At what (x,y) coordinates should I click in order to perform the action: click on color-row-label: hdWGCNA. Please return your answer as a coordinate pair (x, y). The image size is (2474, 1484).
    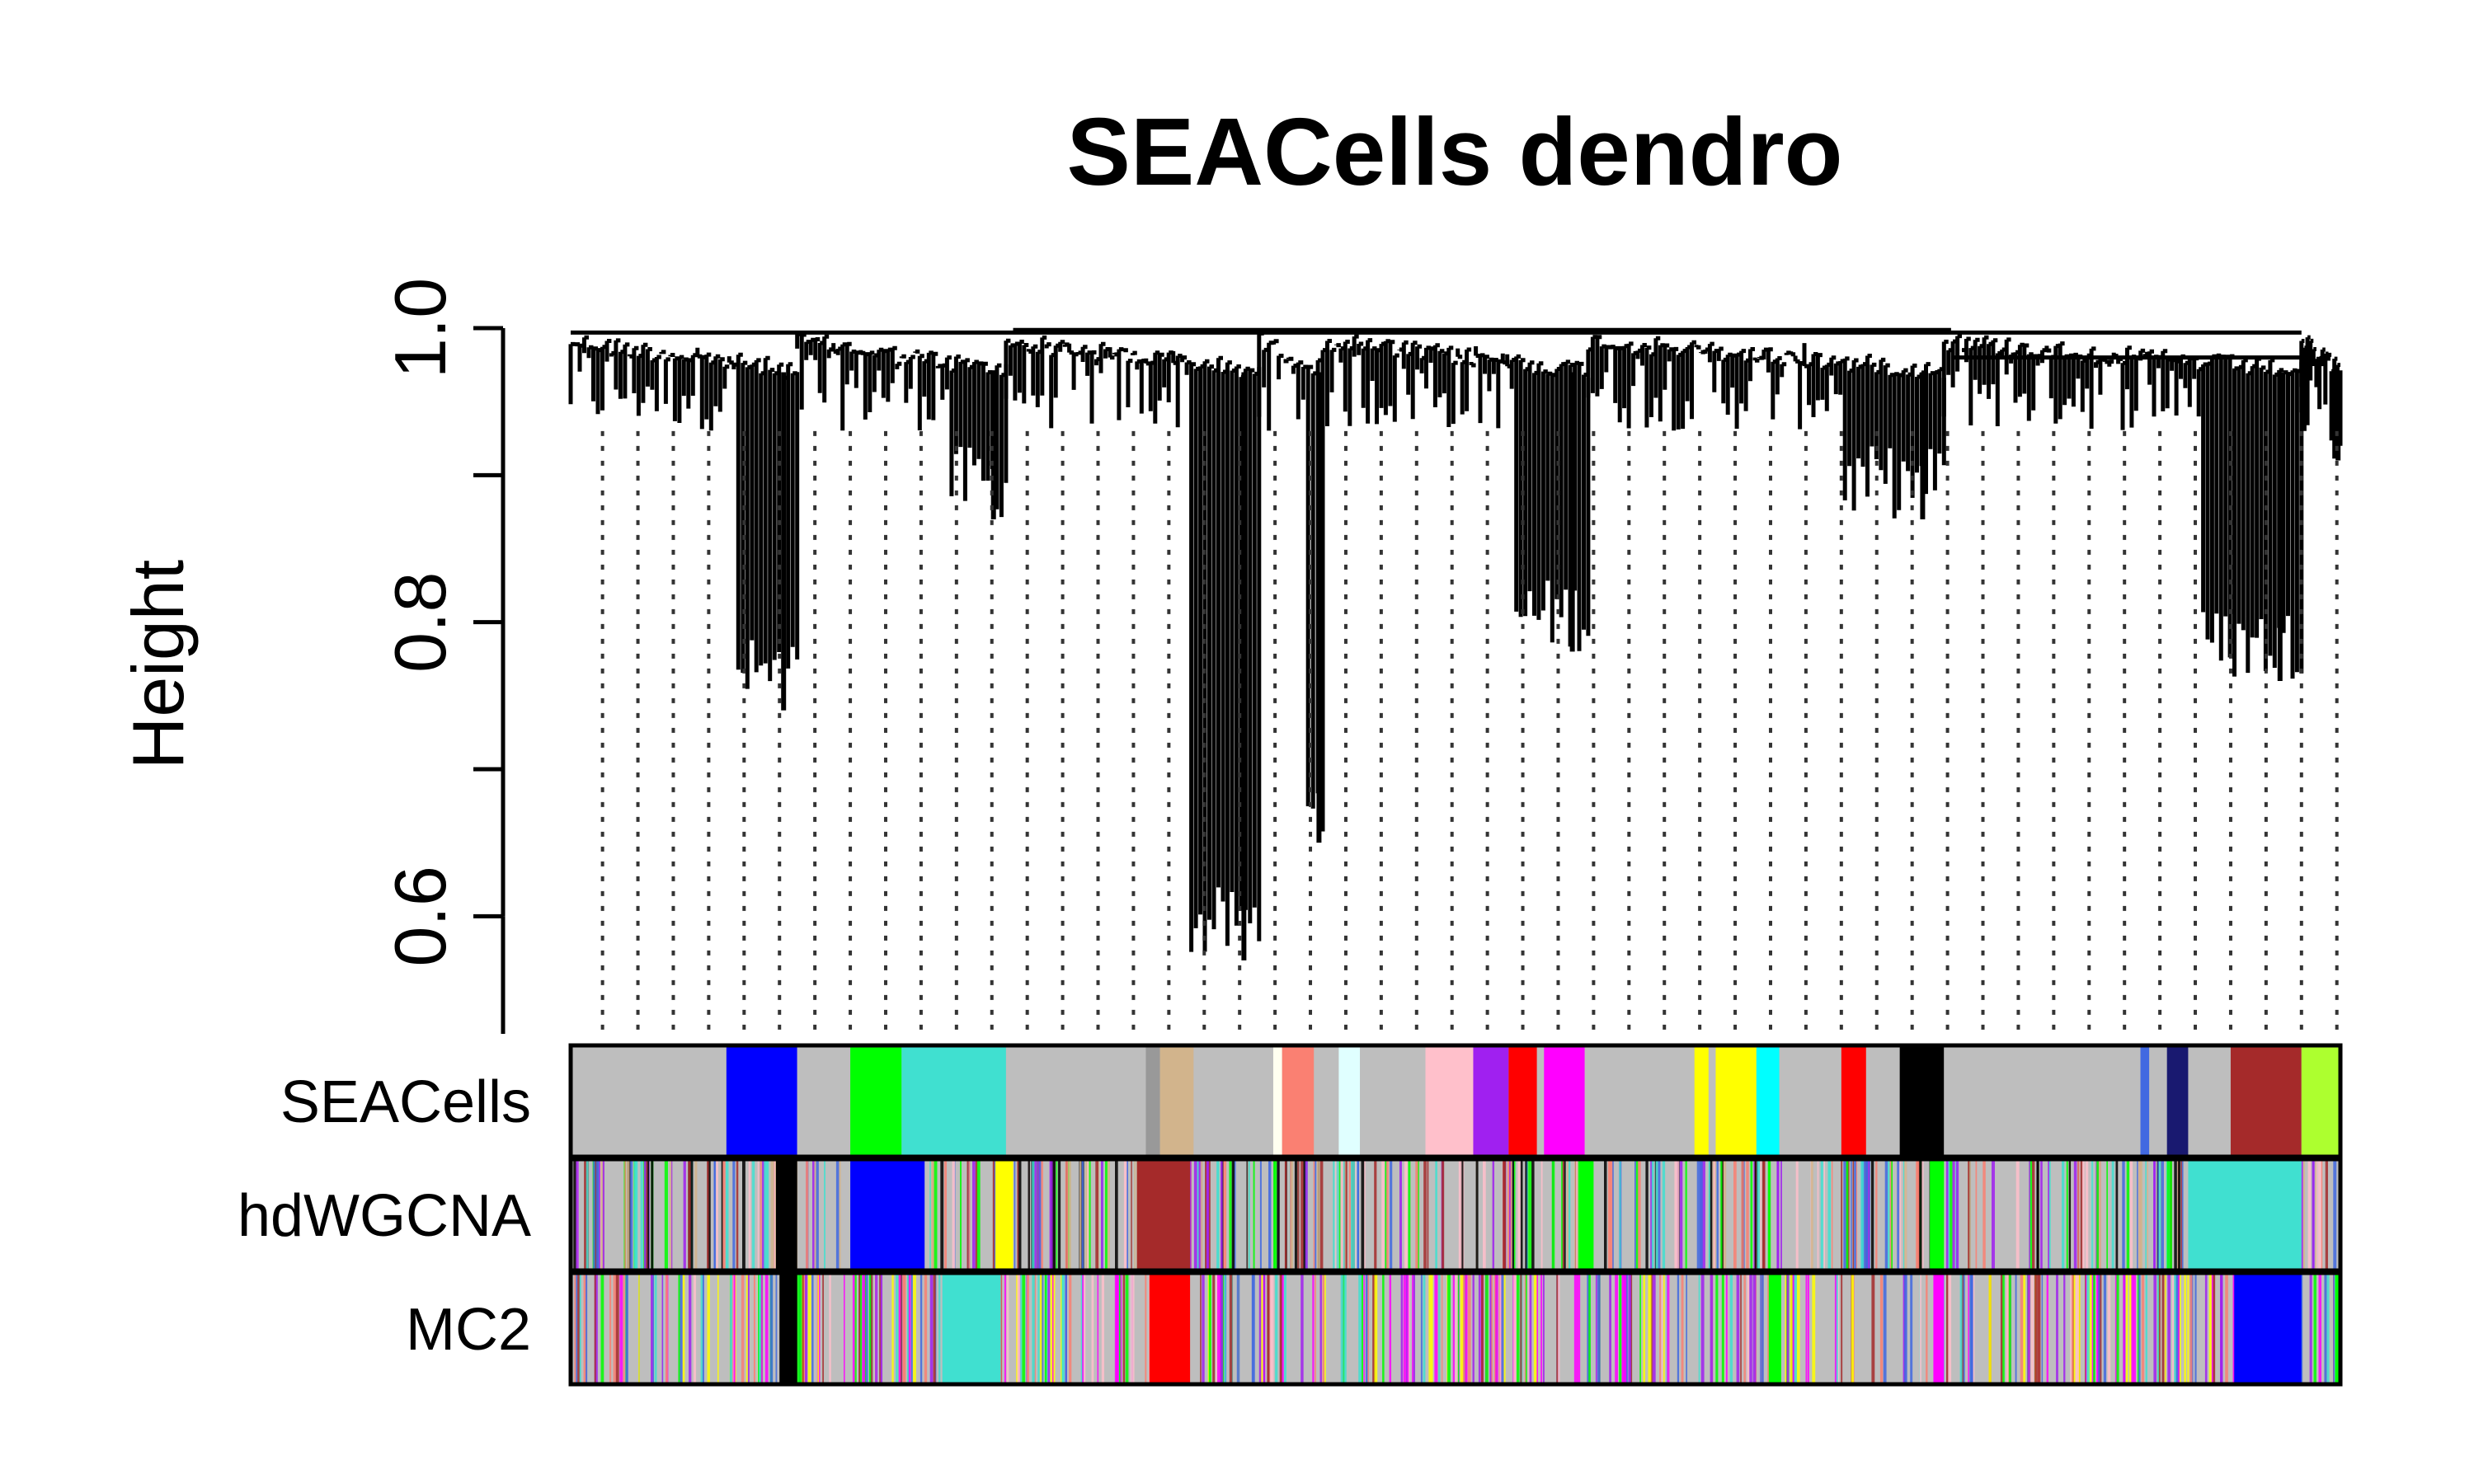
    Looking at the image, I should click on (384, 1216).